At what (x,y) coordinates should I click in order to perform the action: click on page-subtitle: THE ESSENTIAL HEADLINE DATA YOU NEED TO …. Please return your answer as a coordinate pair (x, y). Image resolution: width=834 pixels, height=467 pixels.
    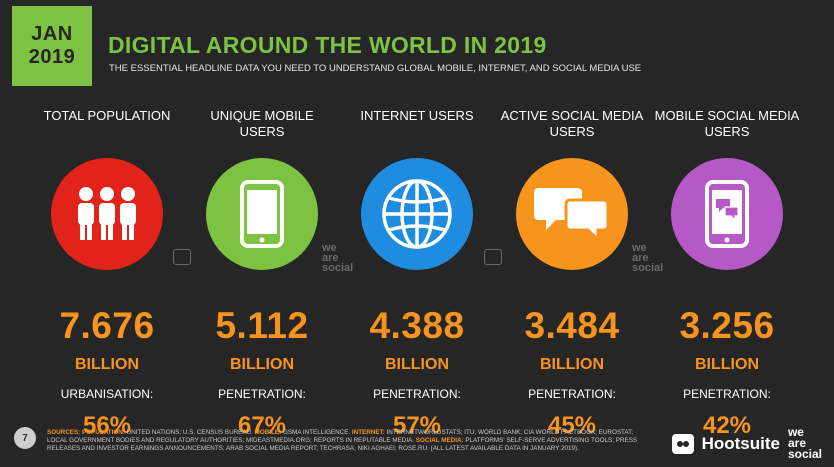
    Looking at the image, I should click on (375, 68).